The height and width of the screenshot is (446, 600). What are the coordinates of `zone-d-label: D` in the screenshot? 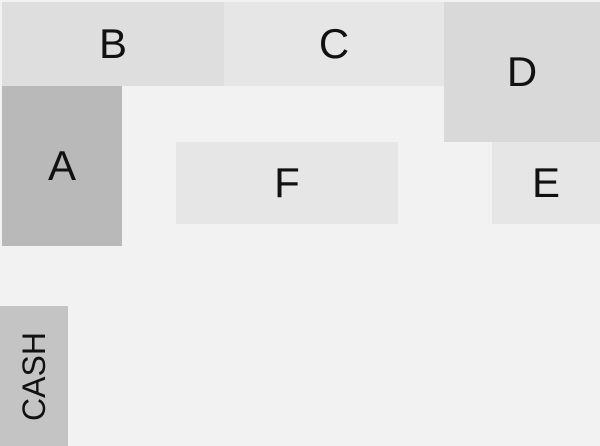 It's located at (522, 71).